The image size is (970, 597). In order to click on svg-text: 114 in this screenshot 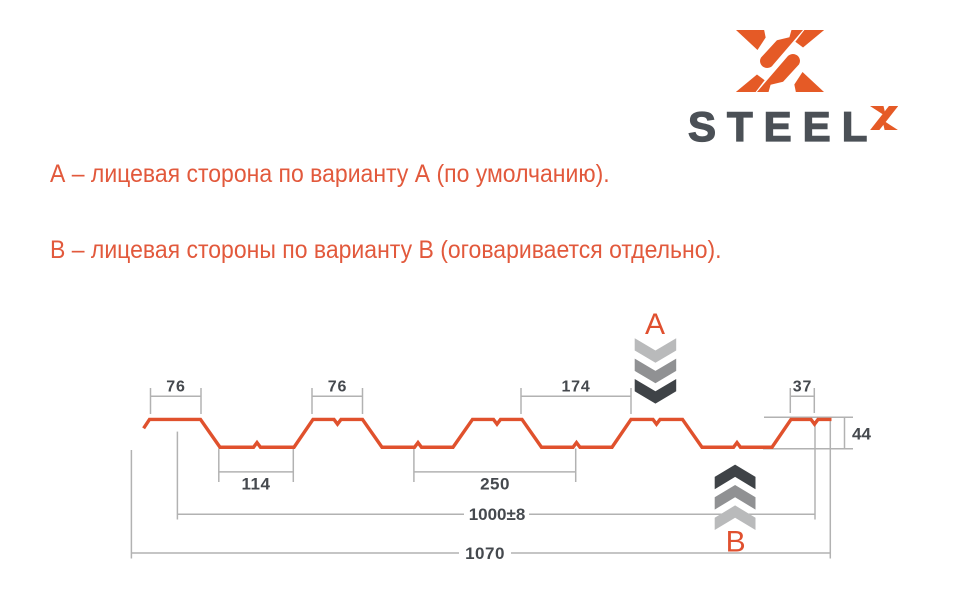, I will do `click(256, 484)`.